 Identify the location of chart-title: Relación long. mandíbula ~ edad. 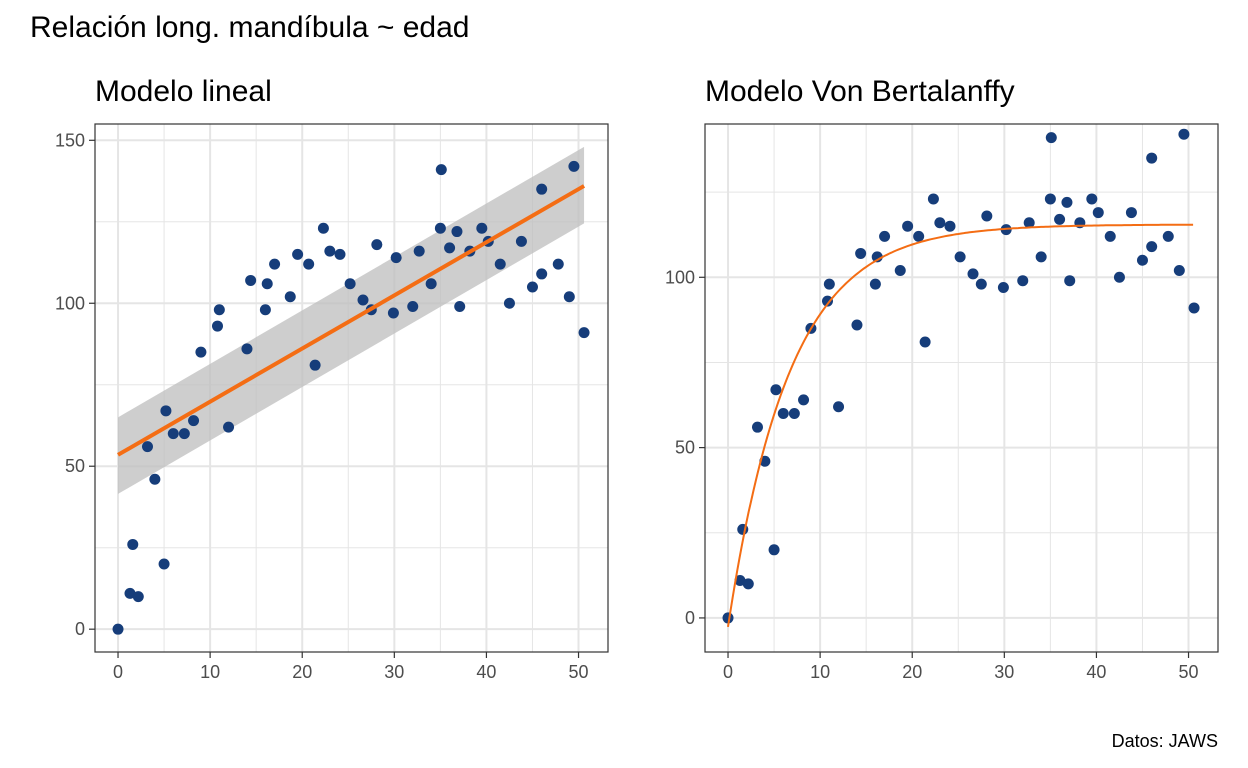
(250, 27).